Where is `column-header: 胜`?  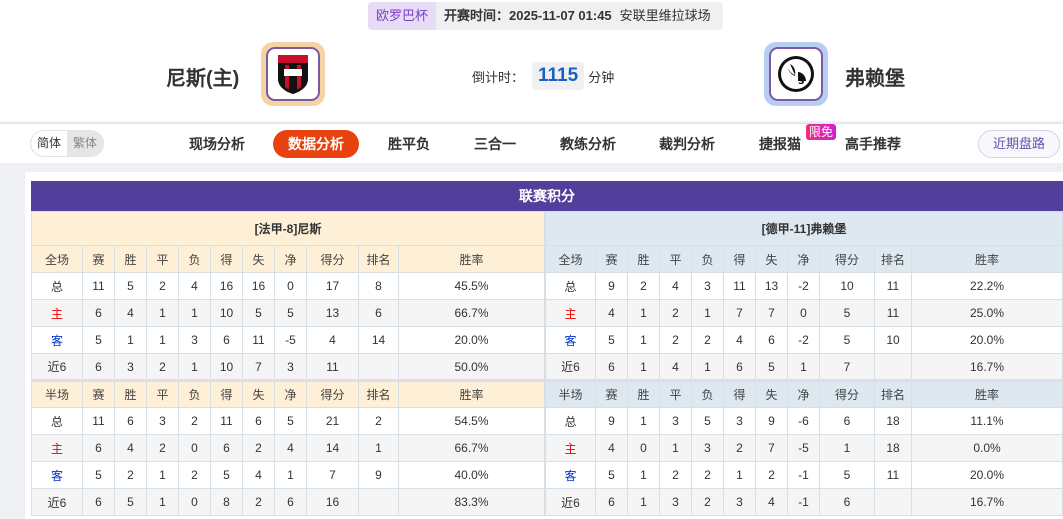 column-header: 胜 is located at coordinates (130, 259).